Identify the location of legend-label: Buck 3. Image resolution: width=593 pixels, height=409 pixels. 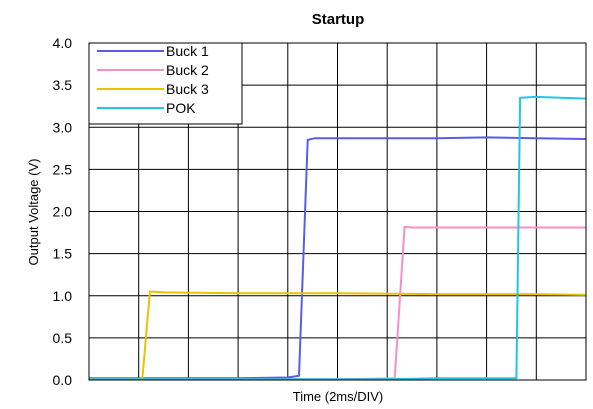
(187, 89).